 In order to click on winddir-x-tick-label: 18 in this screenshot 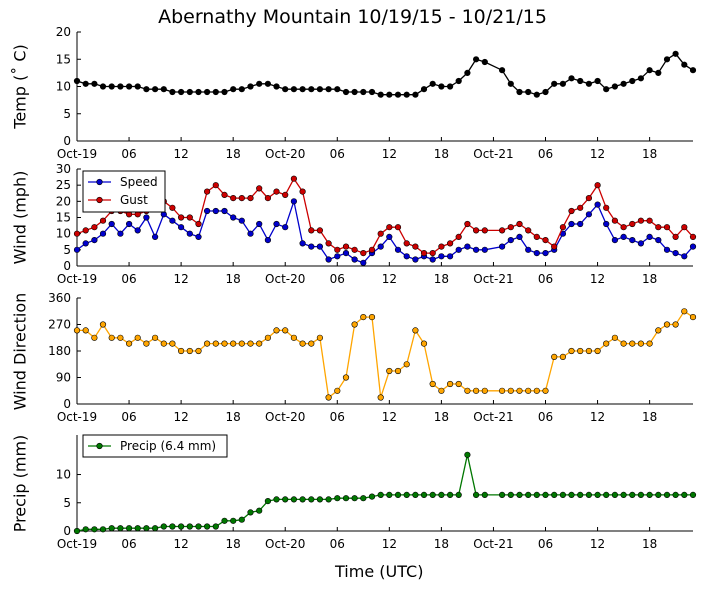, I will do `click(649, 417)`.